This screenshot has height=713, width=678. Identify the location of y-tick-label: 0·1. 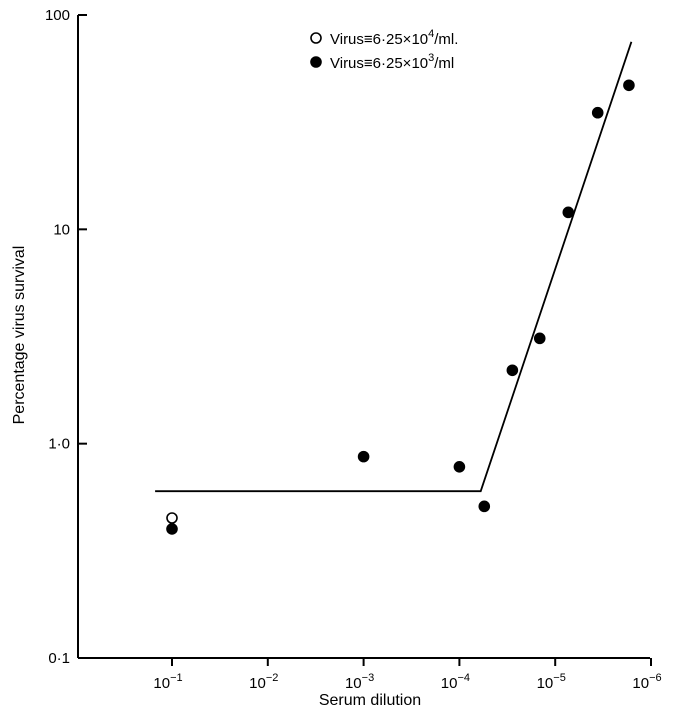
(59, 658).